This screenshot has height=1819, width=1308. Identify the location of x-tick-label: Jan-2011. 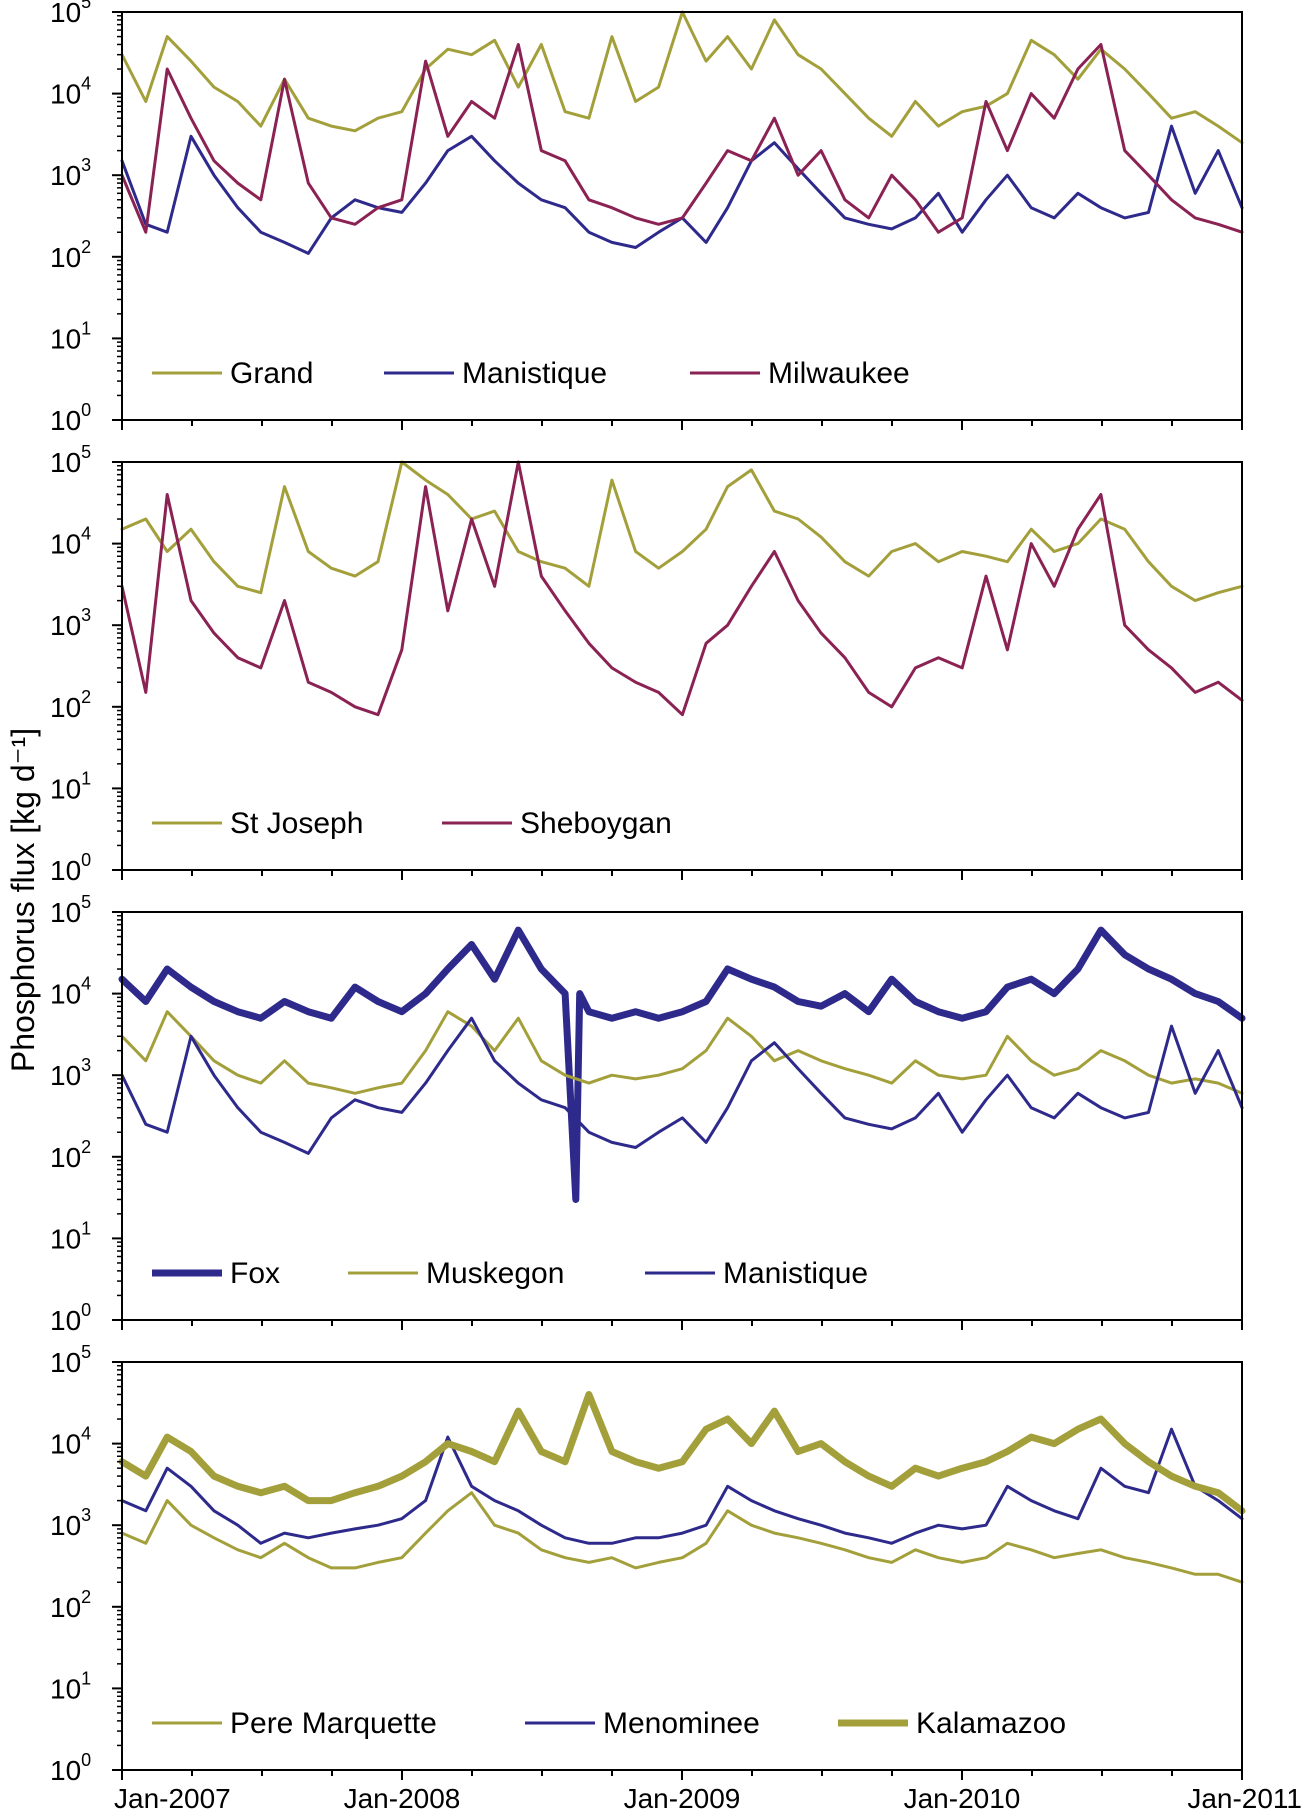
(1244, 1798).